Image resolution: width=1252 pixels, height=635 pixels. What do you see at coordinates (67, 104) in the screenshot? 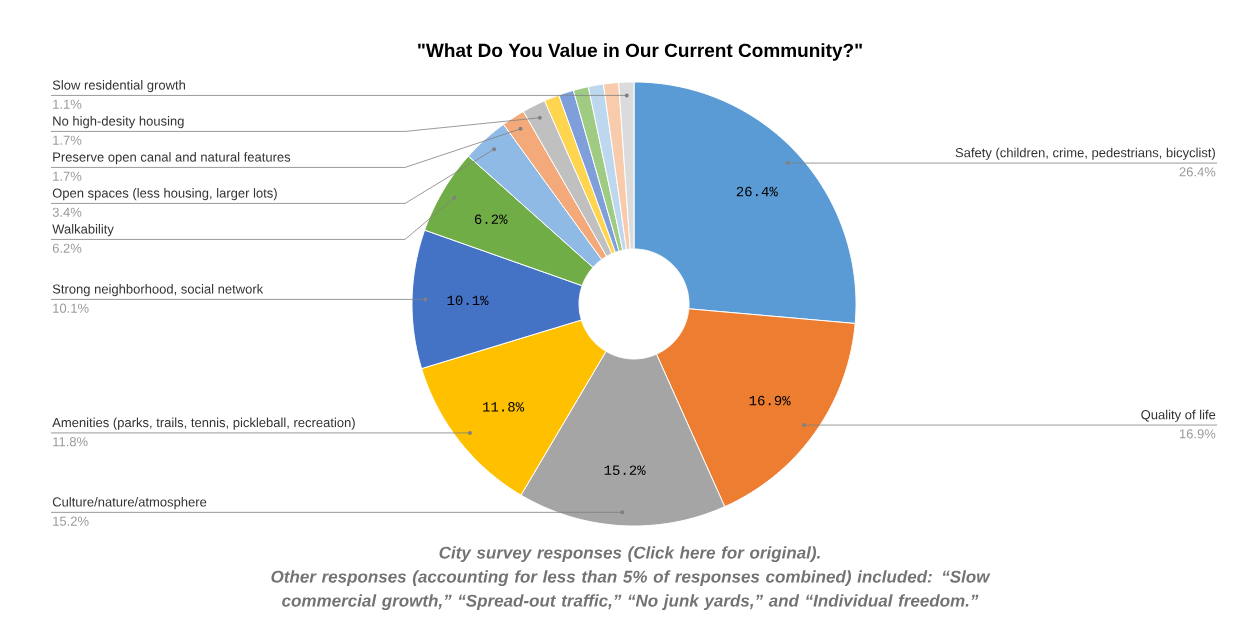
I see `data-label: 1.1%` at bounding box center [67, 104].